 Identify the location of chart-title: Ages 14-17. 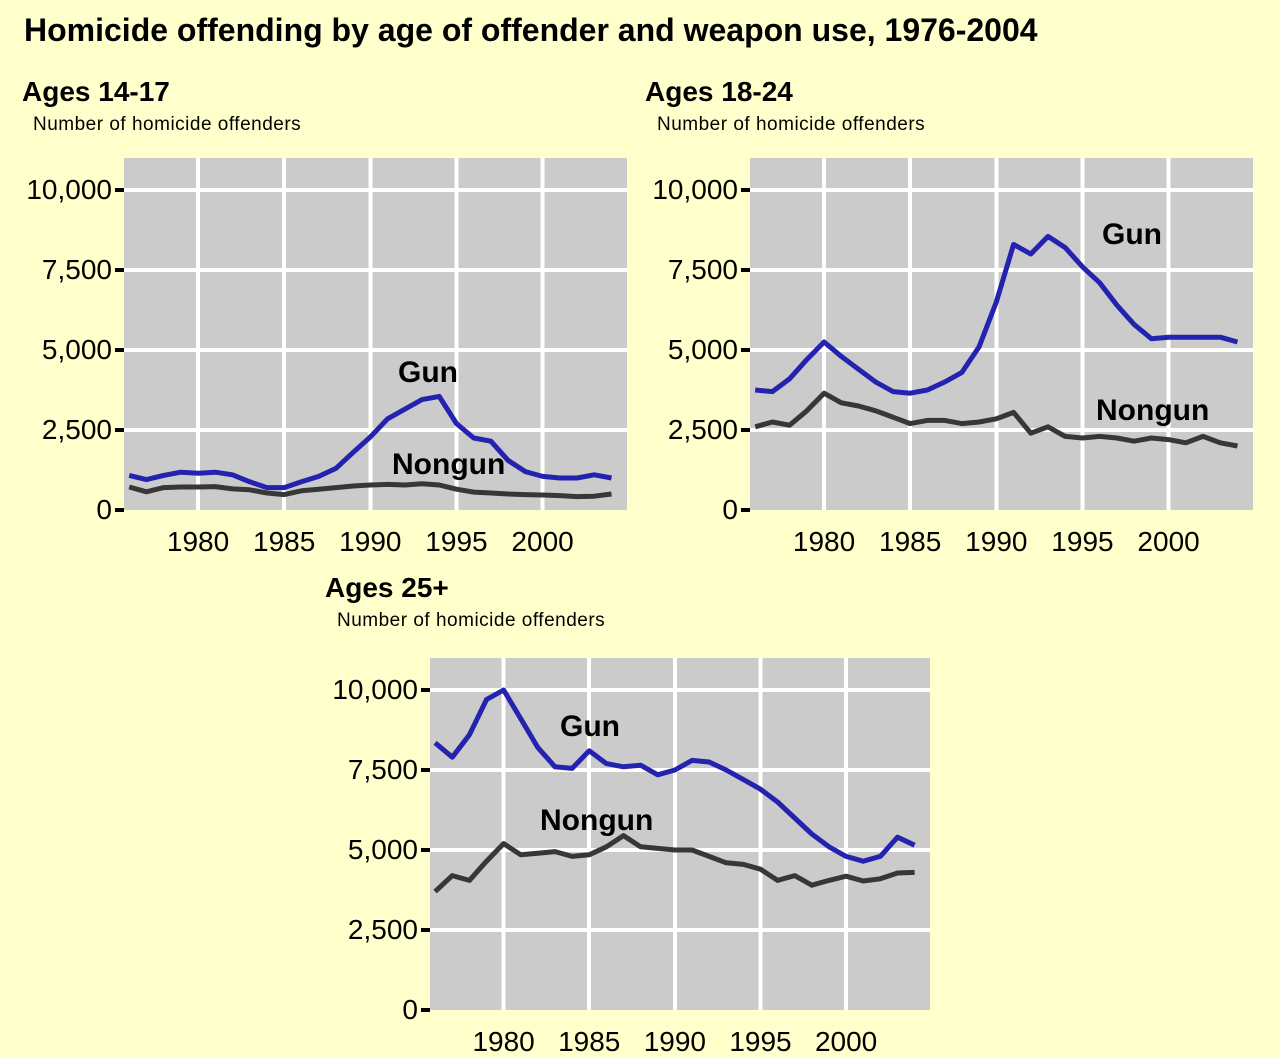
(96, 91).